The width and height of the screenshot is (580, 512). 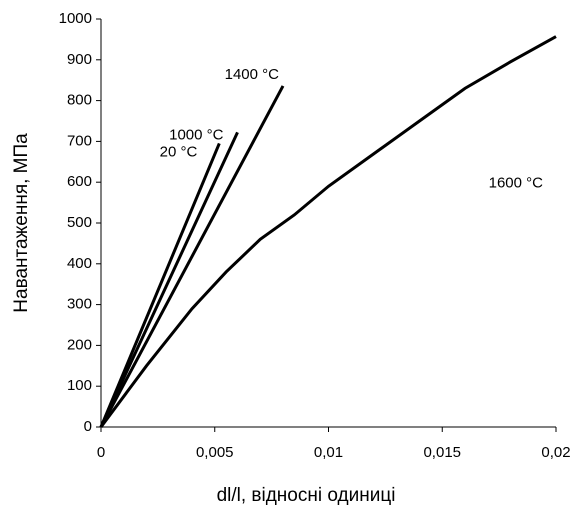 What do you see at coordinates (79, 263) in the screenshot?
I see `y-tick-label: 400` at bounding box center [79, 263].